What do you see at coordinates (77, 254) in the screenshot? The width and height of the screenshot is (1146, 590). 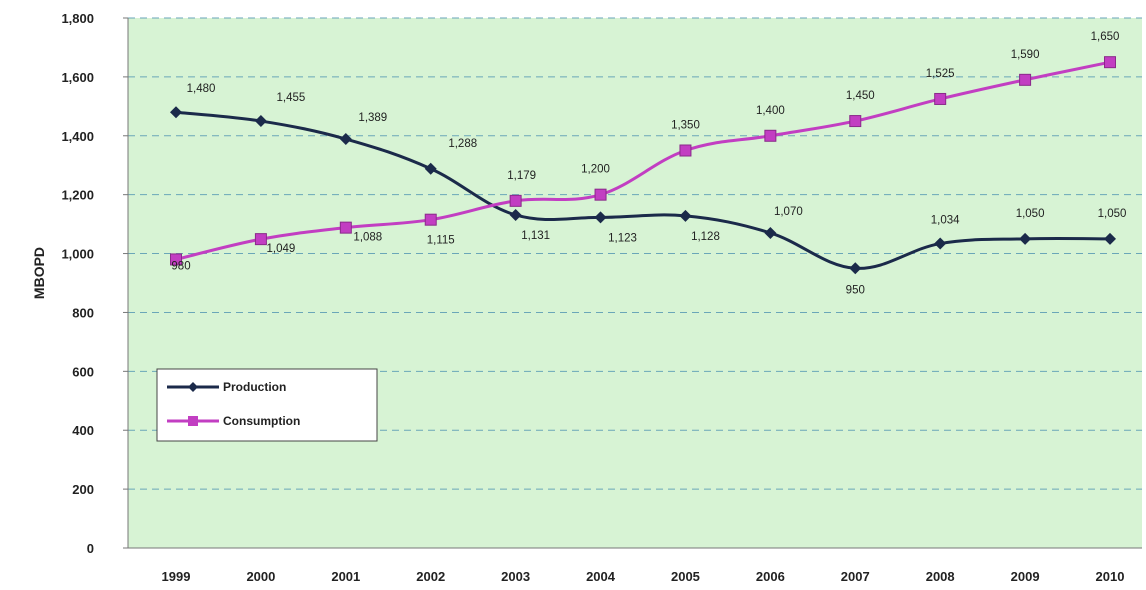 I see `y-tick-label: 1,000` at bounding box center [77, 254].